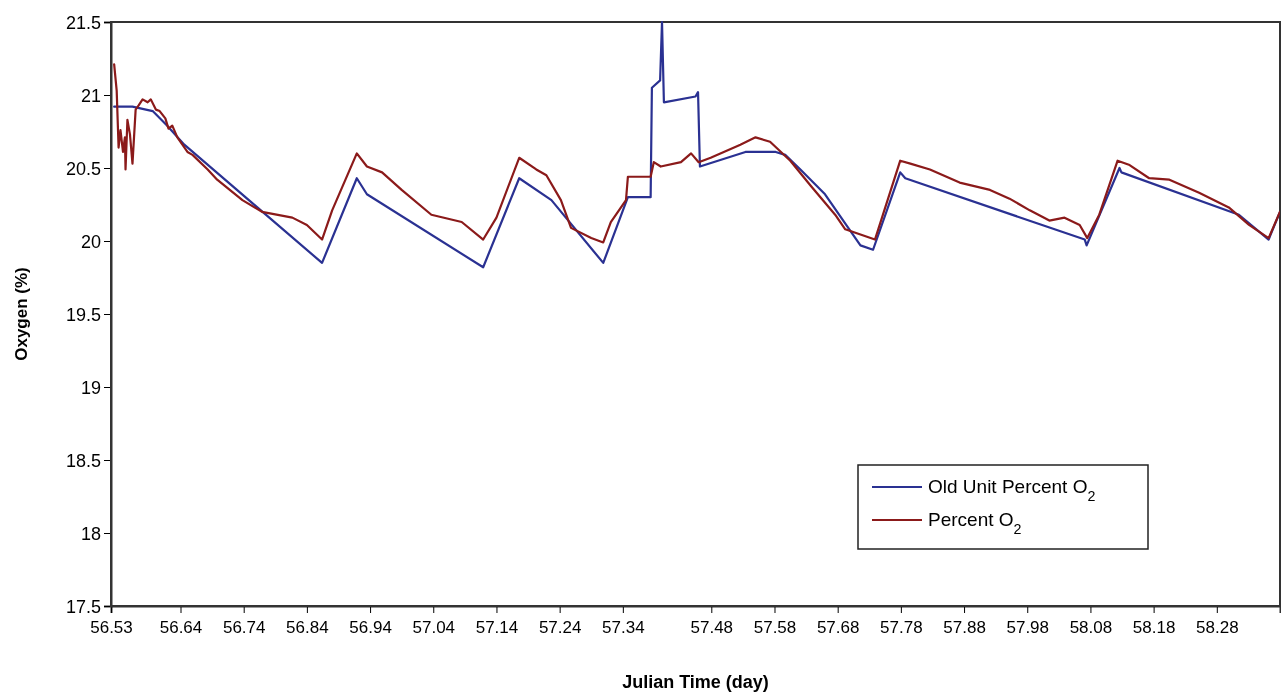  What do you see at coordinates (695, 682) in the screenshot?
I see `x-axis-title: Julian Time (day)` at bounding box center [695, 682].